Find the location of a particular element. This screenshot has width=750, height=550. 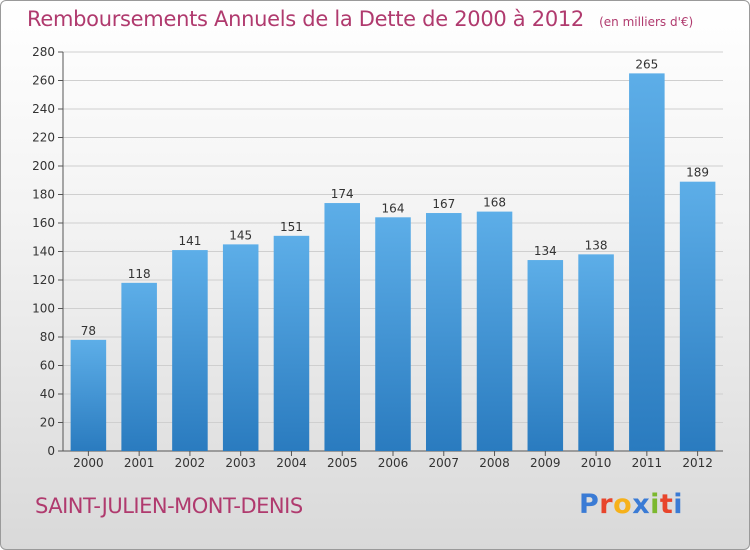

bar-2006 is located at coordinates (393, 334).